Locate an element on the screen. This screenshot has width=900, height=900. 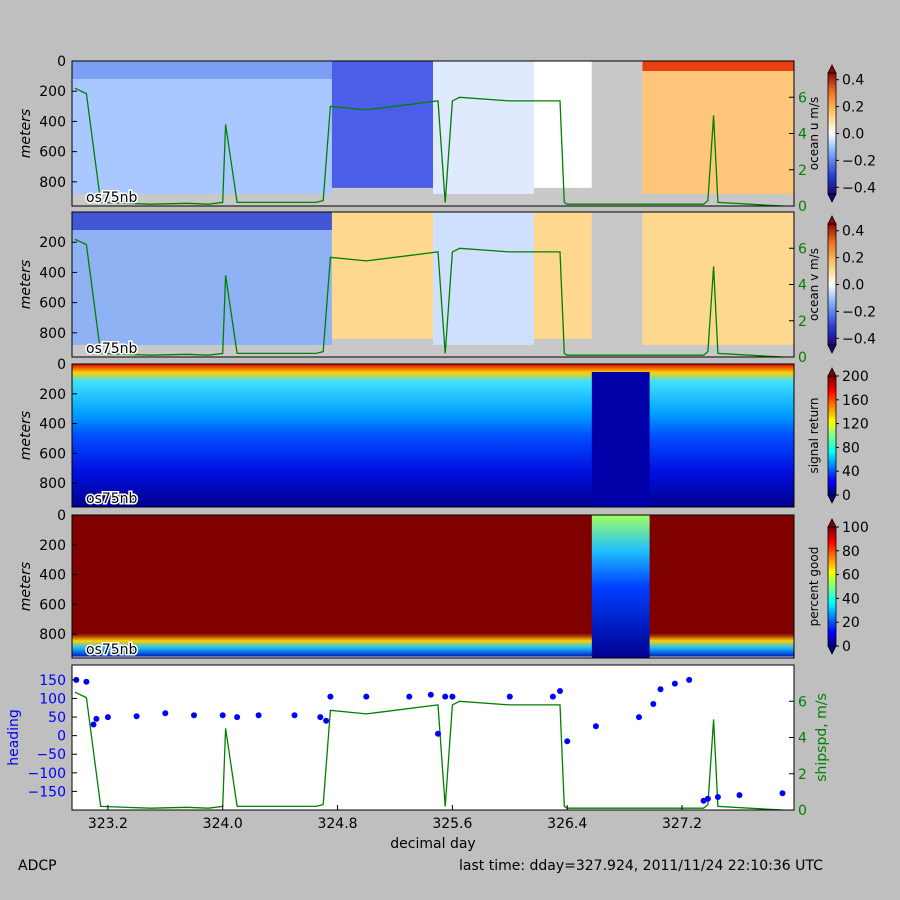
panel-ocean-u-colorbar-extend-top is located at coordinates (832, 69).